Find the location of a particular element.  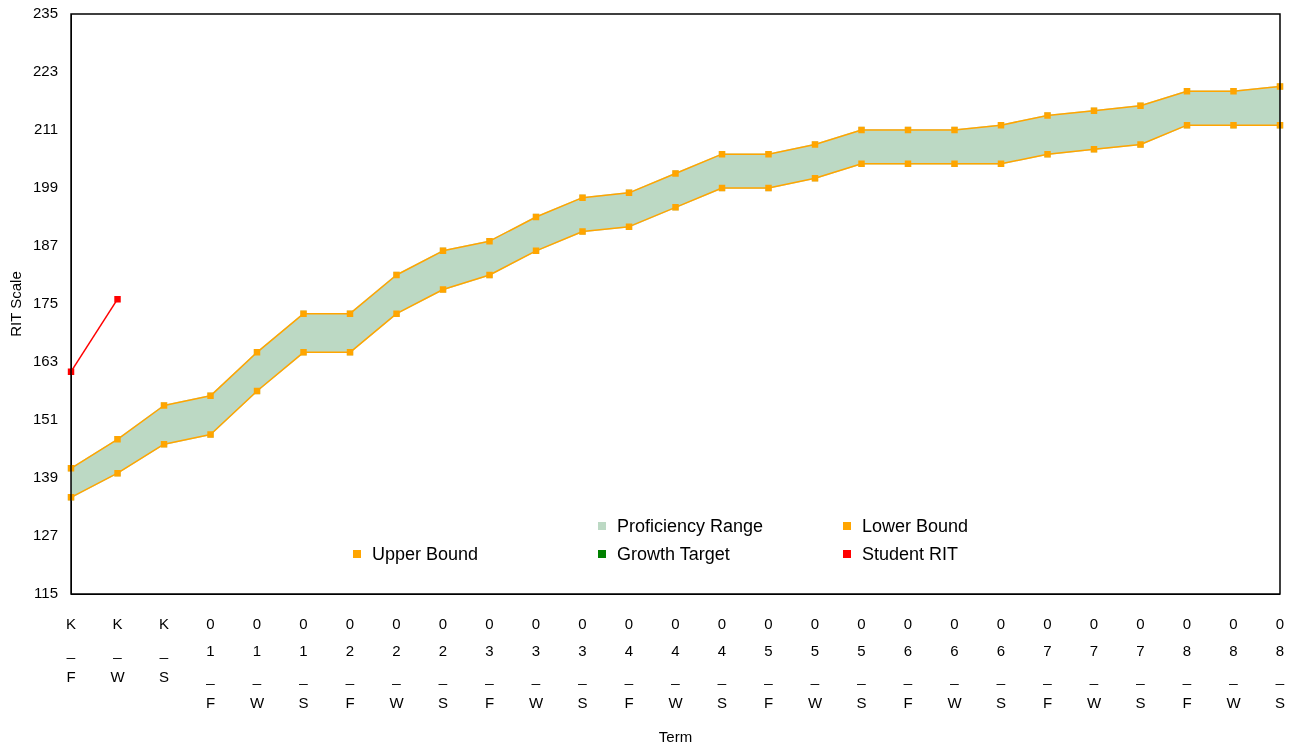

x-tick-label: 02_S is located at coordinates (443, 663).